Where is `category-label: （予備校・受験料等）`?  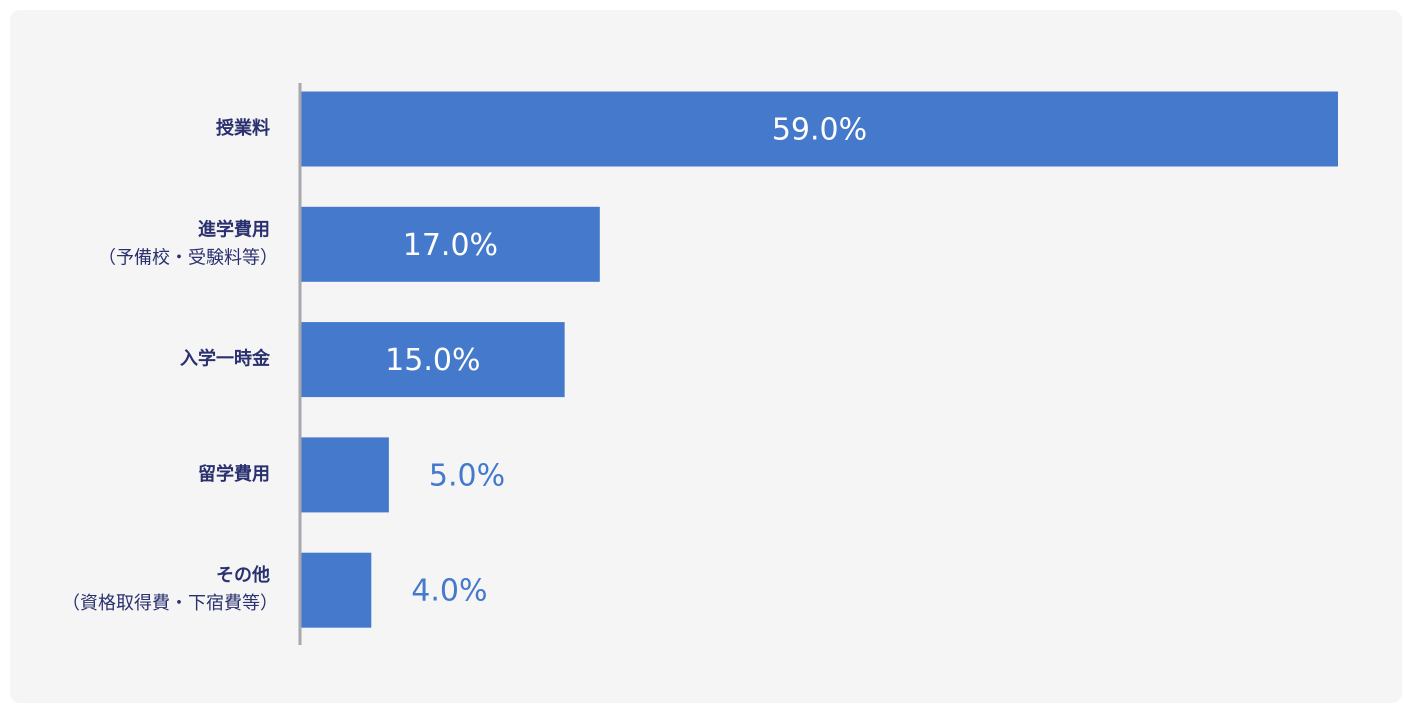
category-label: （予備校・受験料等） is located at coordinates (188, 257).